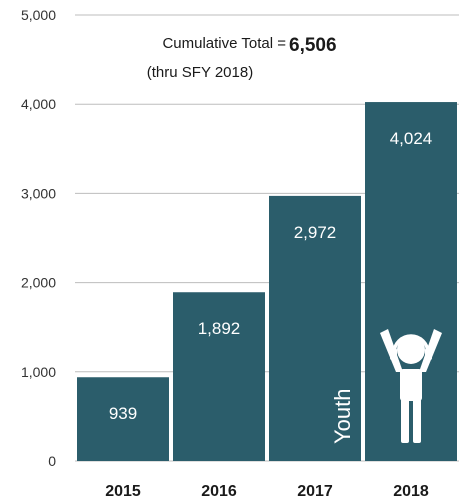  Describe the element at coordinates (267, 491) in the screenshot. I see `x-axis-labels: 2015 2016 2017 2018` at that location.